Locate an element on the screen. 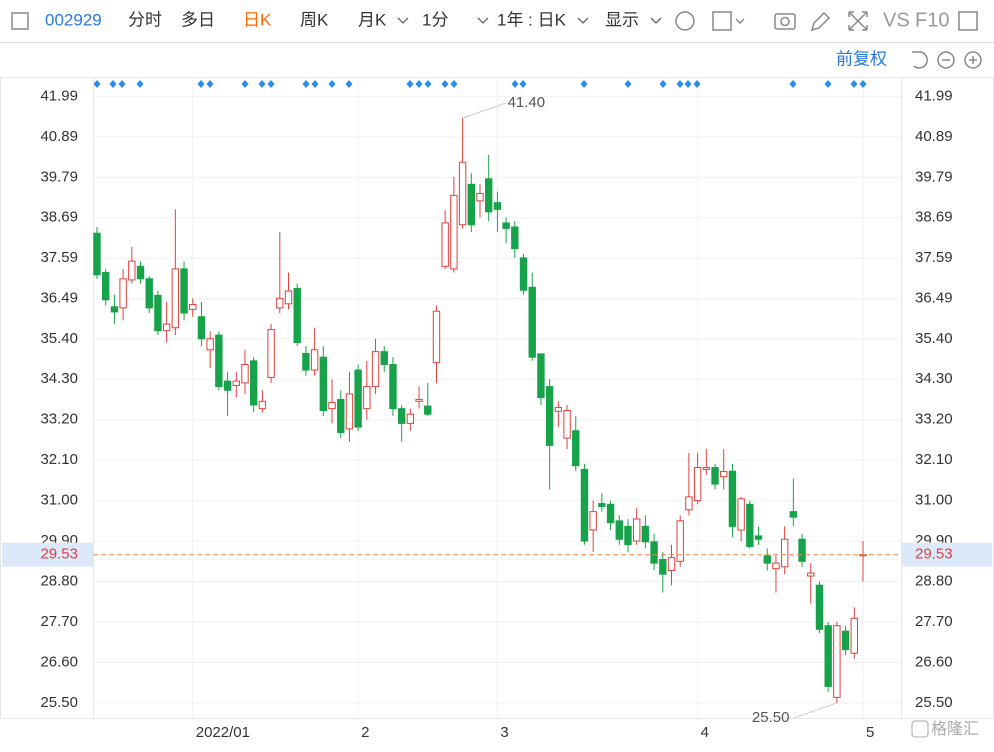 This screenshot has height=752, width=994. y-tick-label: 37.59 is located at coordinates (59, 257).